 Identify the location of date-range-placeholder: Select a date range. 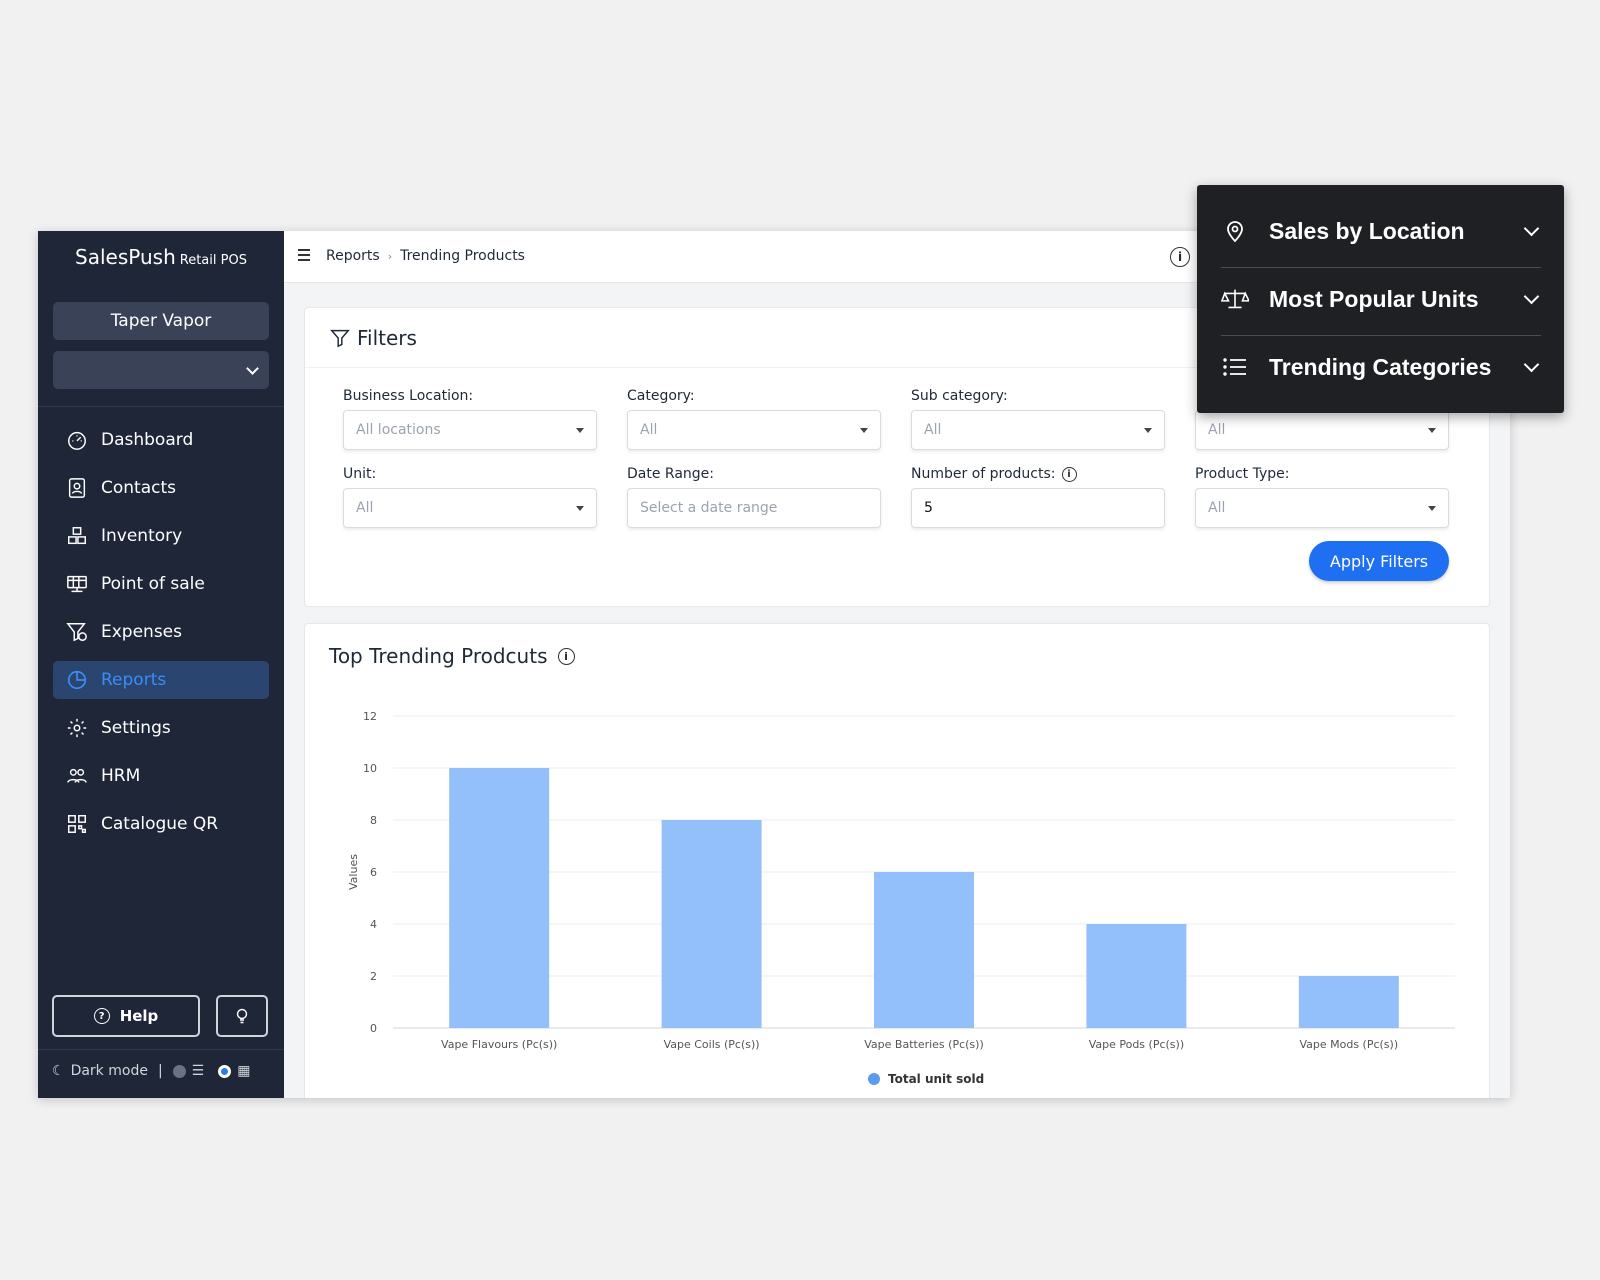
(709, 508).